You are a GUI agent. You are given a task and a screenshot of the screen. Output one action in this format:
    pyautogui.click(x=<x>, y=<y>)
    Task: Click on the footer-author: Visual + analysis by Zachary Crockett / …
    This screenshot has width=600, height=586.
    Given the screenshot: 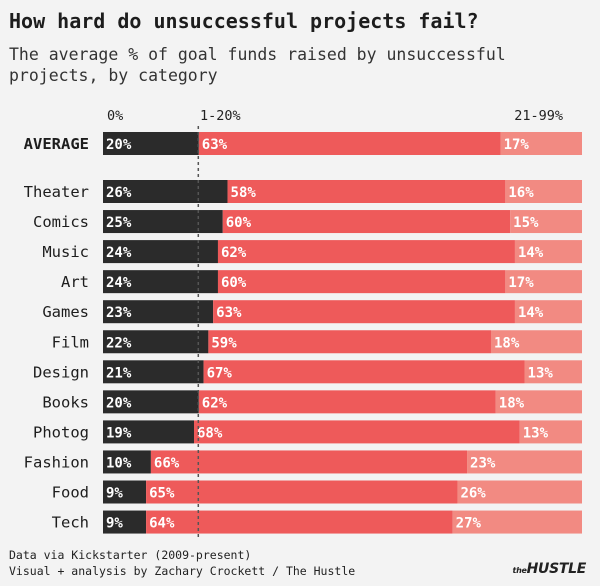 What is the action you would take?
    pyautogui.click(x=182, y=571)
    